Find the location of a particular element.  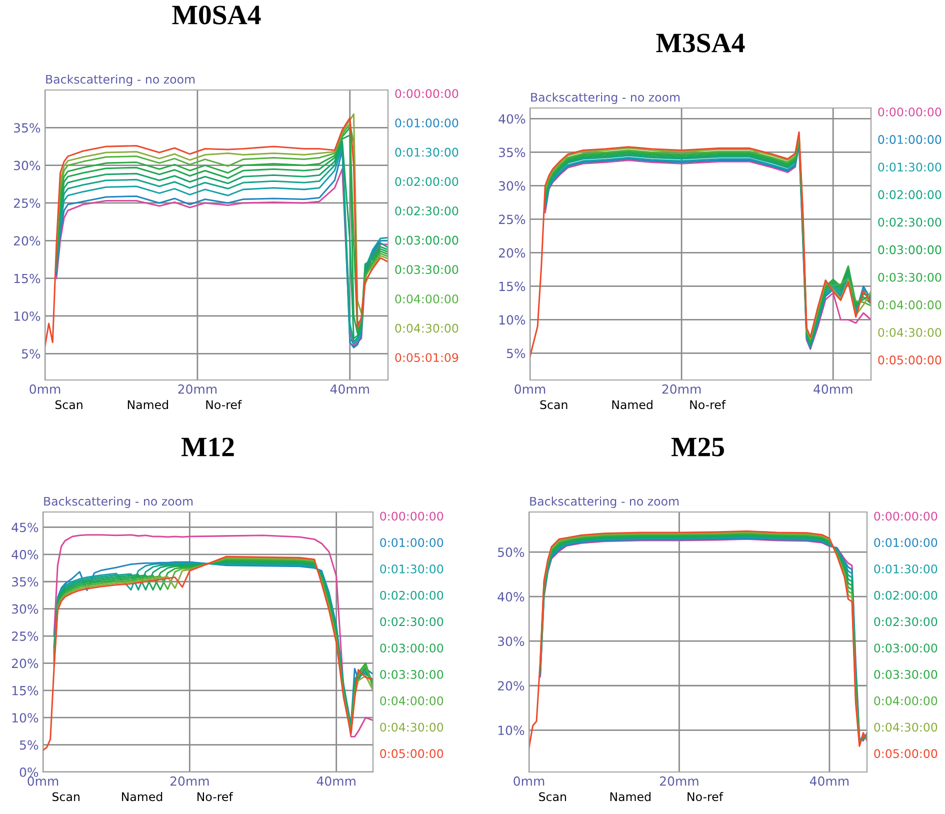

y-tick-label: 45% is located at coordinates (25, 527).